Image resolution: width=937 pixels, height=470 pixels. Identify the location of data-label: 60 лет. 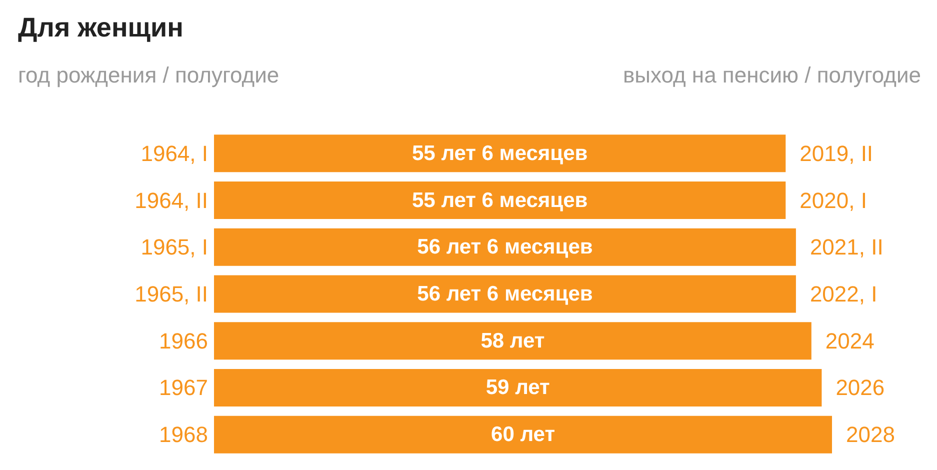
(523, 434).